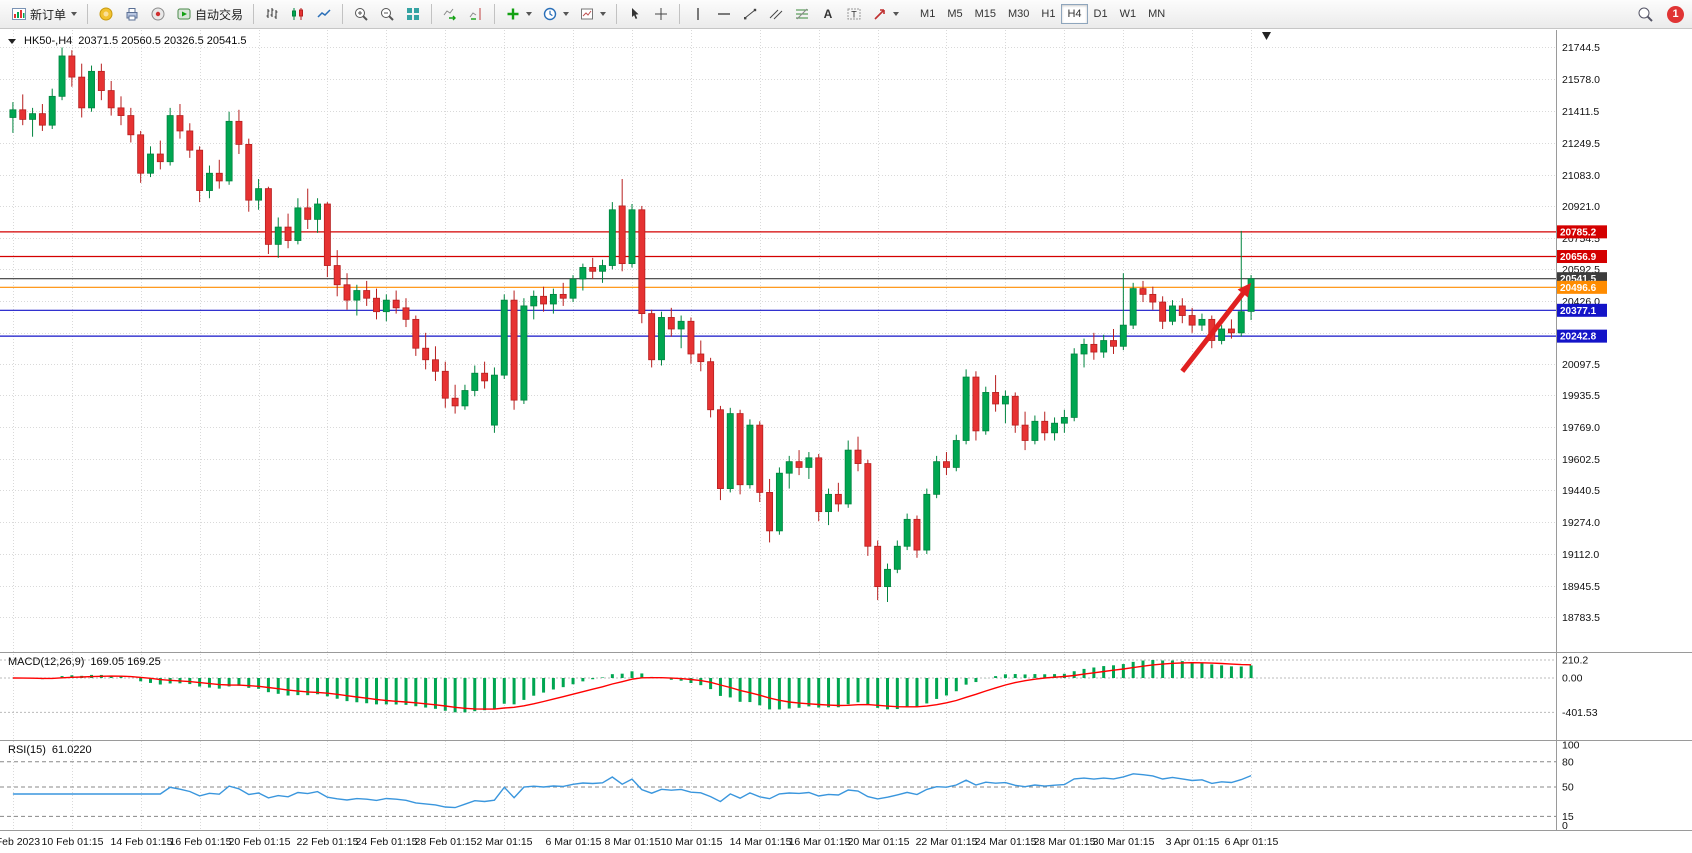  I want to click on indicators-dropdown-icon, so click(529, 14).